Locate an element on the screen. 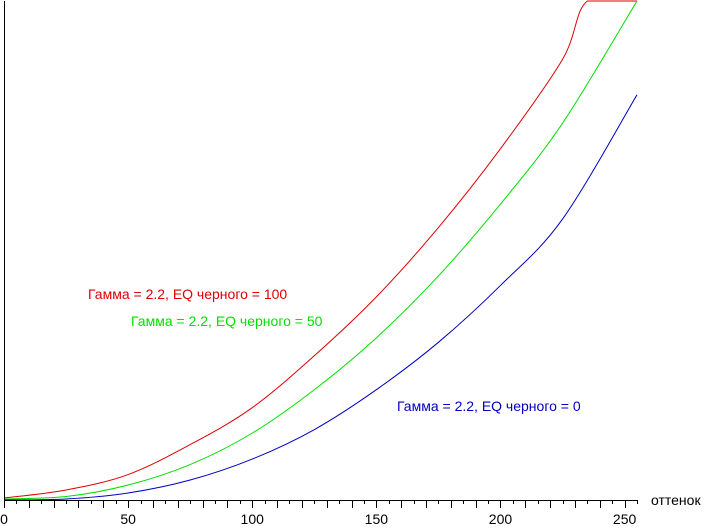 This screenshot has width=704, height=529. x-tick-label: 250 is located at coordinates (625, 519).